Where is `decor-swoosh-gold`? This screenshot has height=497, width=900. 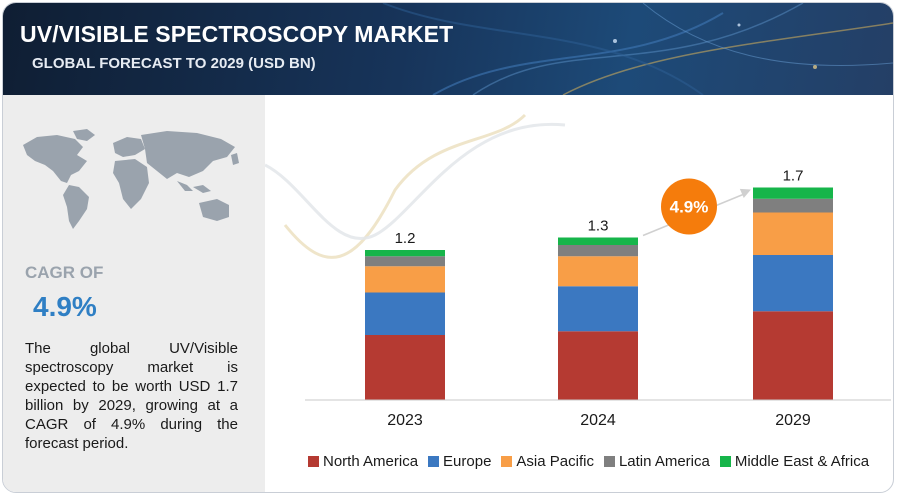
decor-swoosh-gold is located at coordinates (405, 186).